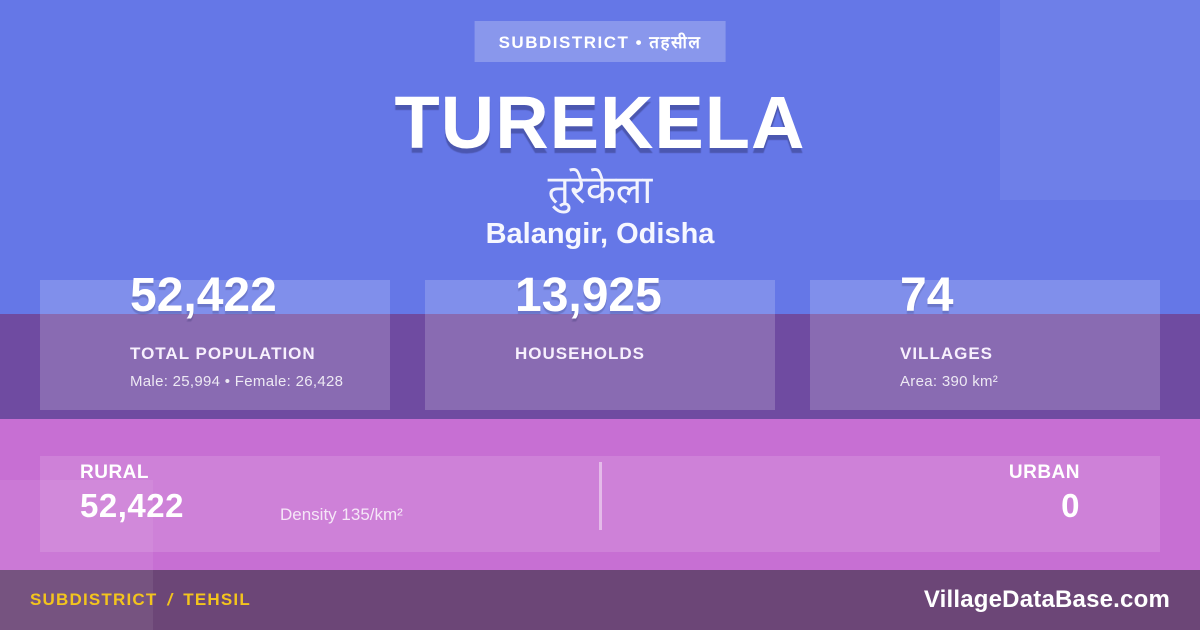  I want to click on density-text: Density 135/km², so click(341, 514).